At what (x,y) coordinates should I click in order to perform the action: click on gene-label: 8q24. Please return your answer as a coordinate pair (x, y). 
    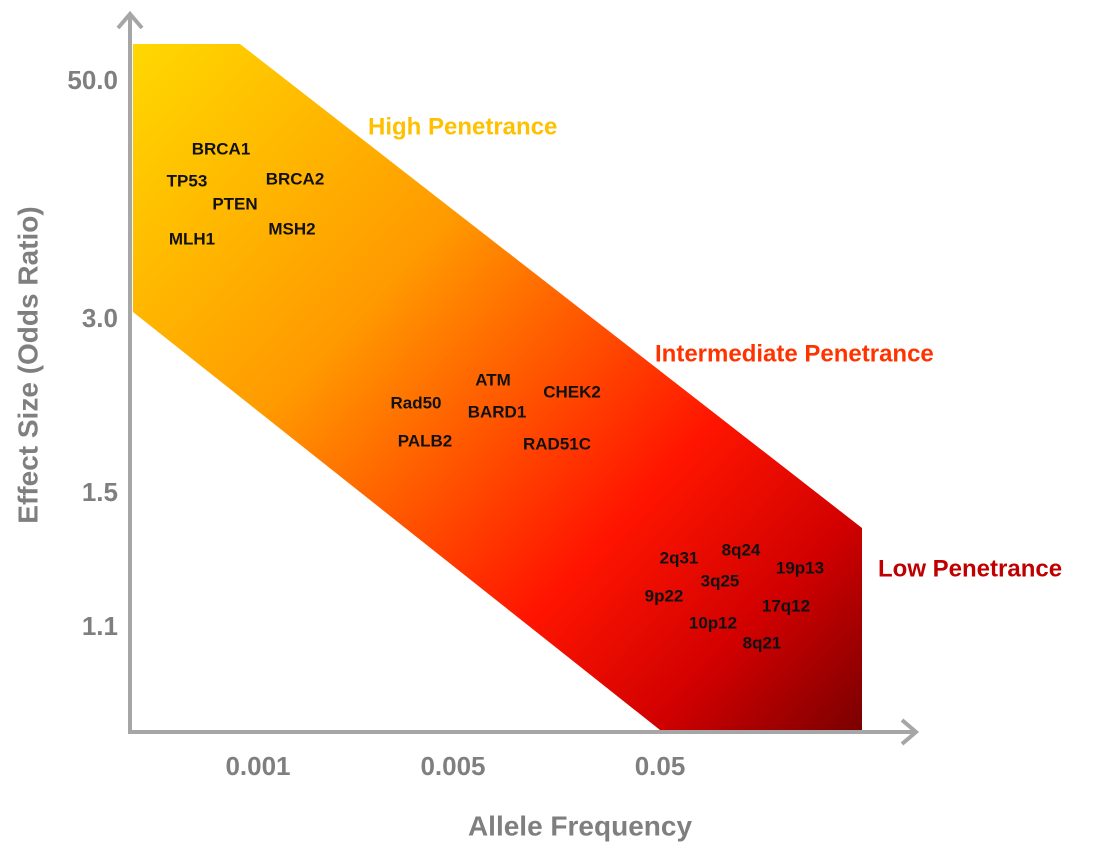
    Looking at the image, I should click on (741, 549).